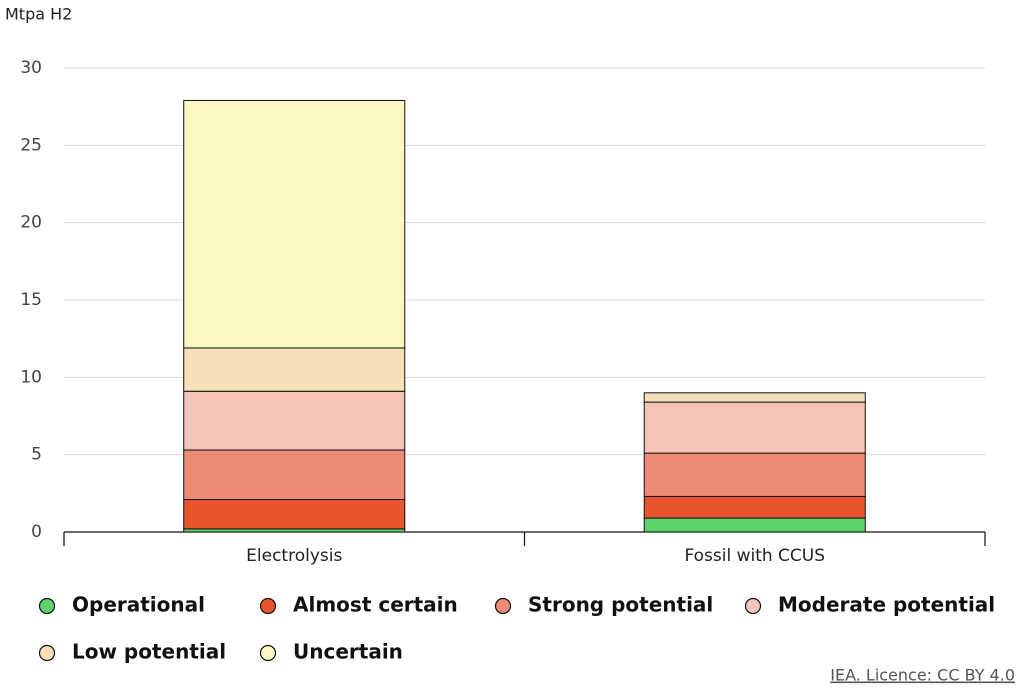 This screenshot has height=693, width=1024. What do you see at coordinates (149, 652) in the screenshot?
I see `legend-label: Low potential` at bounding box center [149, 652].